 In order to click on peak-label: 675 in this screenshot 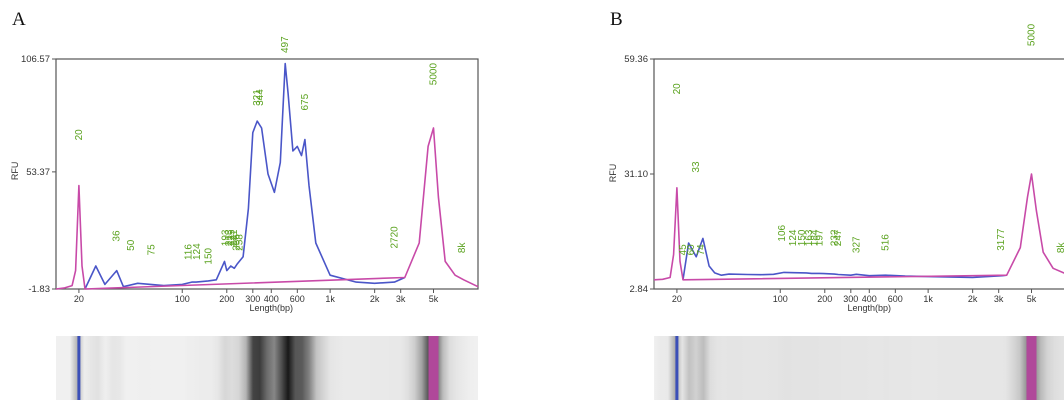, I will do `click(305, 101)`.